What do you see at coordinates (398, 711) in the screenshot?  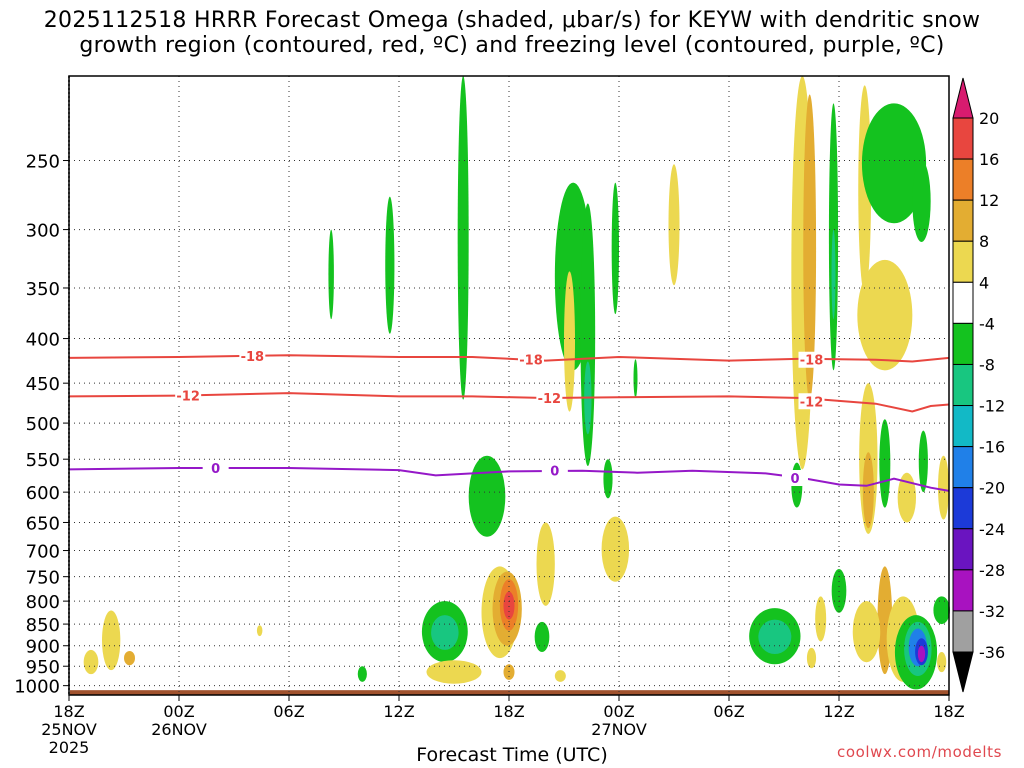 I see `x-tick-label-18-0: 12Z` at bounding box center [398, 711].